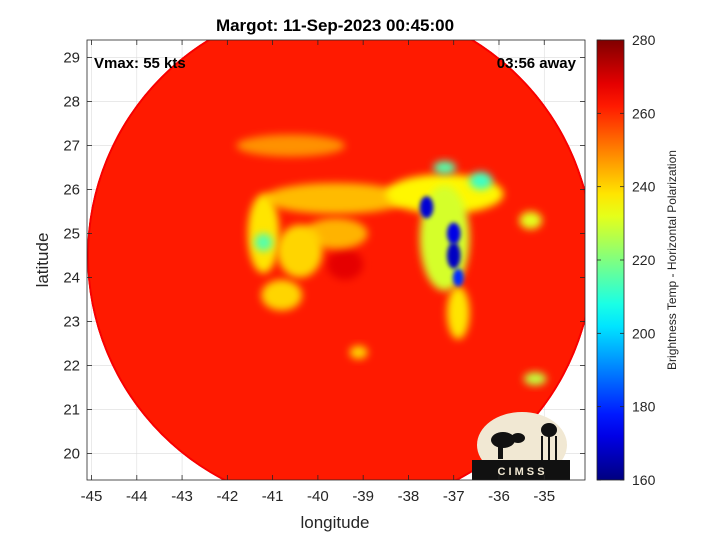  Describe the element at coordinates (140, 63) in the screenshot. I see `vmax-annotation: Vmax: 55 kts` at that location.